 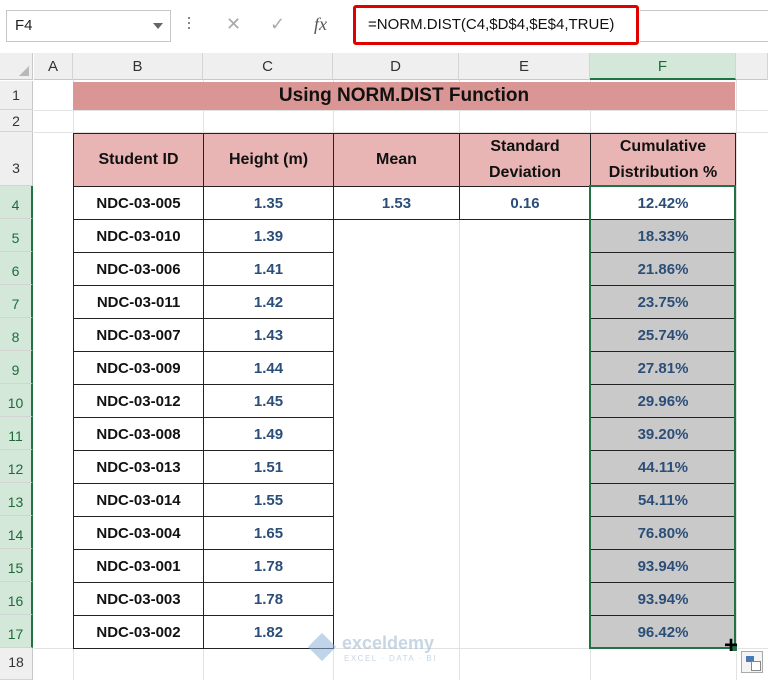 I want to click on student-id-cell: NDC-03-010, so click(x=138, y=236).